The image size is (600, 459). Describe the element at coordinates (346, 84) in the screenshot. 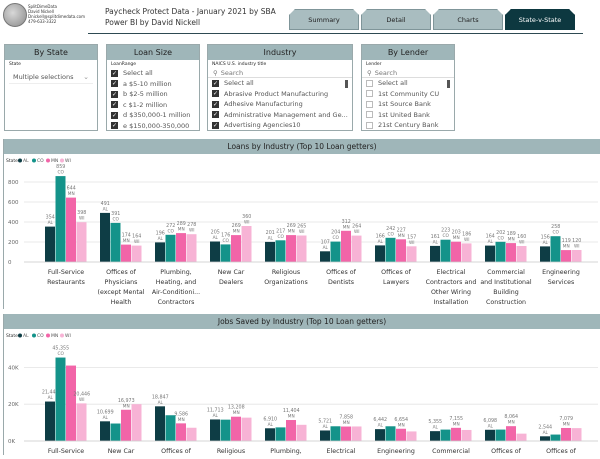

I see `industry-scrollbar` at that location.